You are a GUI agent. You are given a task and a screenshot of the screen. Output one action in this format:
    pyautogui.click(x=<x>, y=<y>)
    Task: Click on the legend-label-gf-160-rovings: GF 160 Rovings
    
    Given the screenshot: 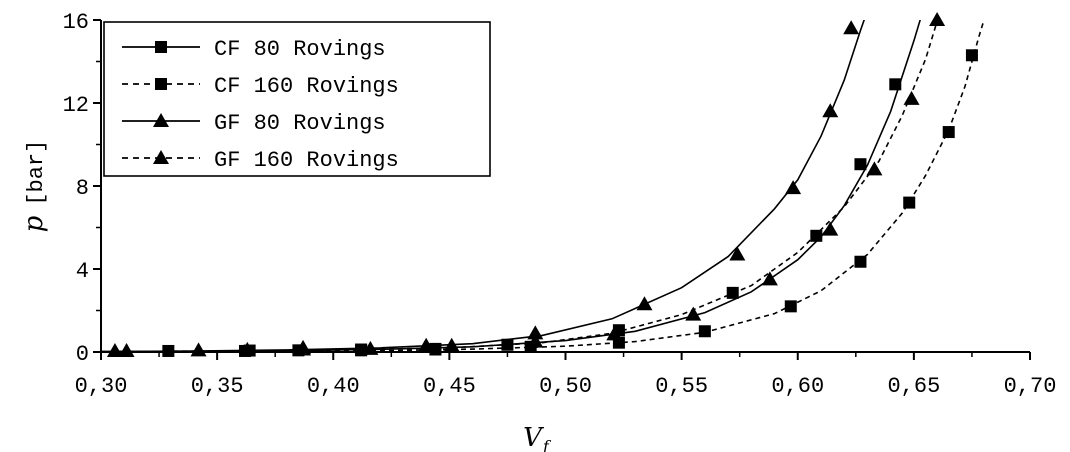 What is the action you would take?
    pyautogui.click(x=306, y=160)
    